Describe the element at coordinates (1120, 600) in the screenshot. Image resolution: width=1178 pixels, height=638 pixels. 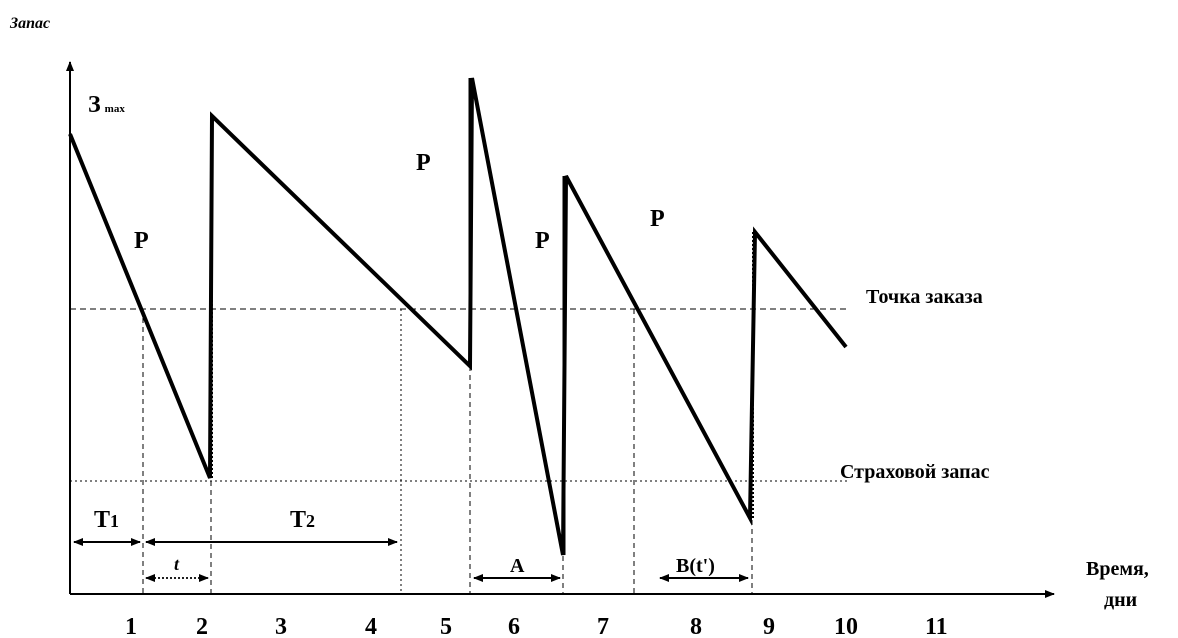
I see `x-axis-label-line2: дни` at that location.